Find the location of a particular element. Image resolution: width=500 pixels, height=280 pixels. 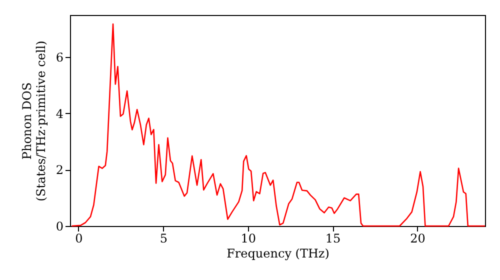

x-tick-label: 10 is located at coordinates (248, 239).